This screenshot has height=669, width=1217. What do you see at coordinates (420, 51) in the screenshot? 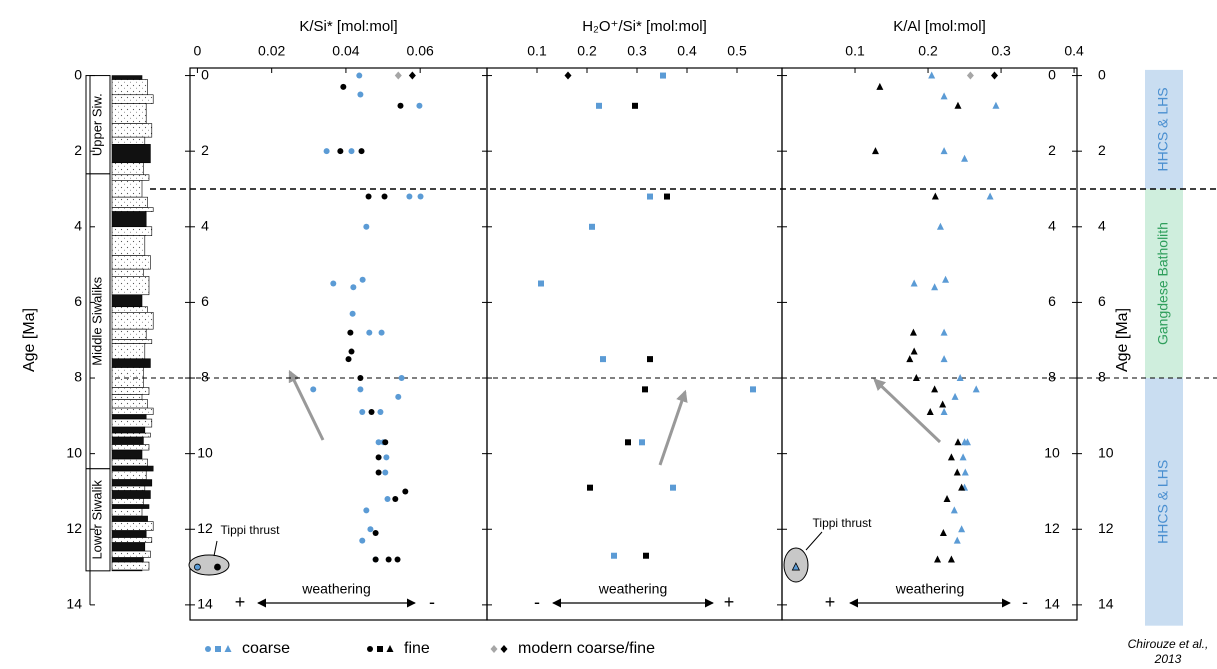
I see `x-tick-label: 0.06` at bounding box center [420, 51].